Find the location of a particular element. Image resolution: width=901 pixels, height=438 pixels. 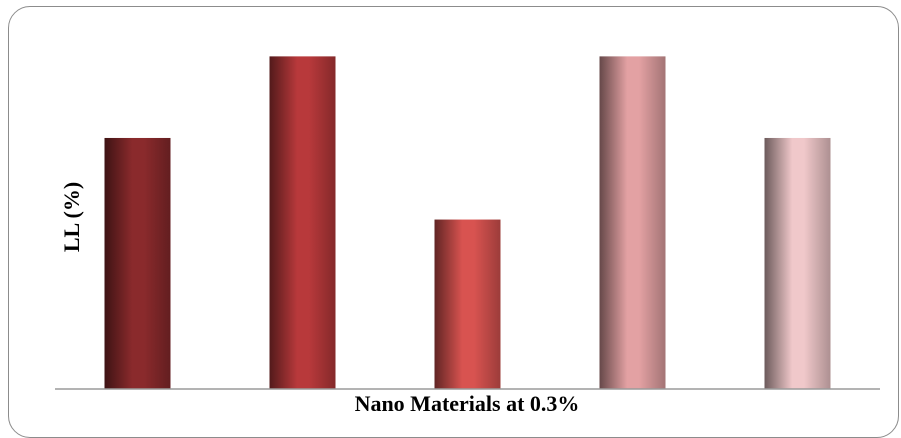

y-axis-title: LL (%) is located at coordinates (71, 217).